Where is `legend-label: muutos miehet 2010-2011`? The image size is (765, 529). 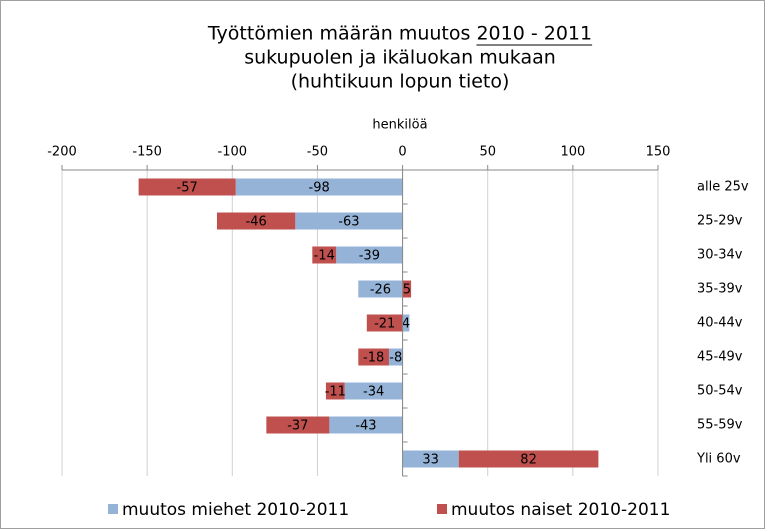
legend-label: muutos miehet 2010-2011 is located at coordinates (235, 510).